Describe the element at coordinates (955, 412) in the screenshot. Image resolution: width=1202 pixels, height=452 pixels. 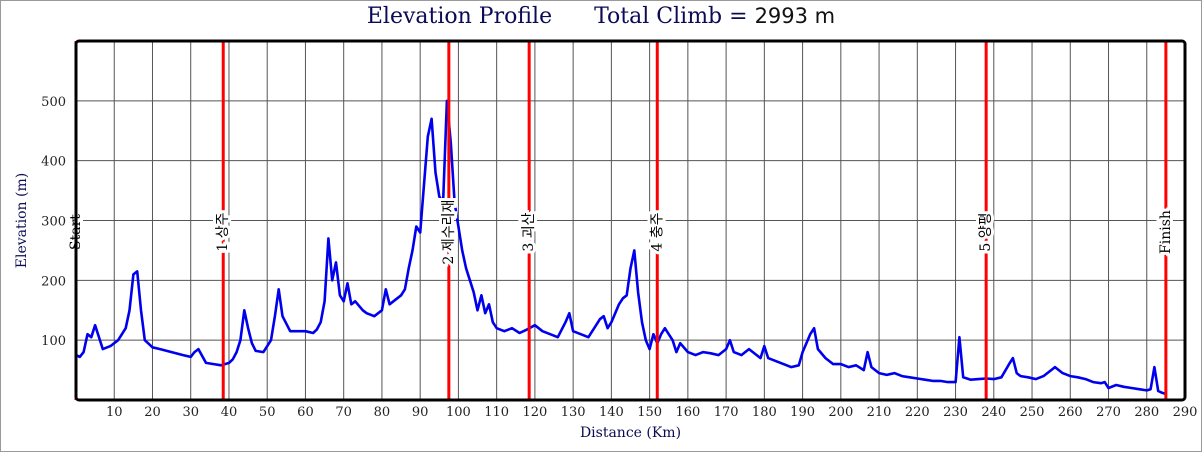
I see `x-tick-label: 230` at that location.